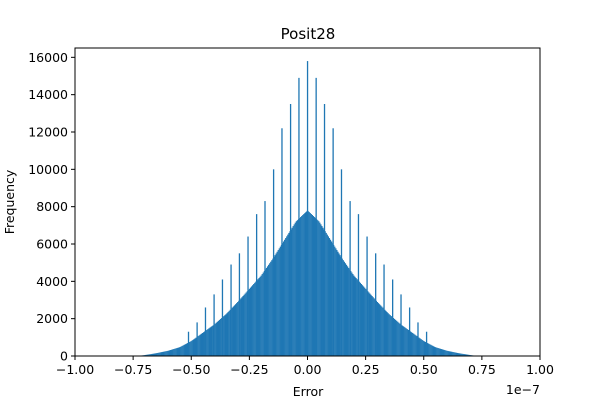 The height and width of the screenshot is (400, 600). What do you see at coordinates (308, 369) in the screenshot?
I see `x-tick-label: 0.00` at bounding box center [308, 369].